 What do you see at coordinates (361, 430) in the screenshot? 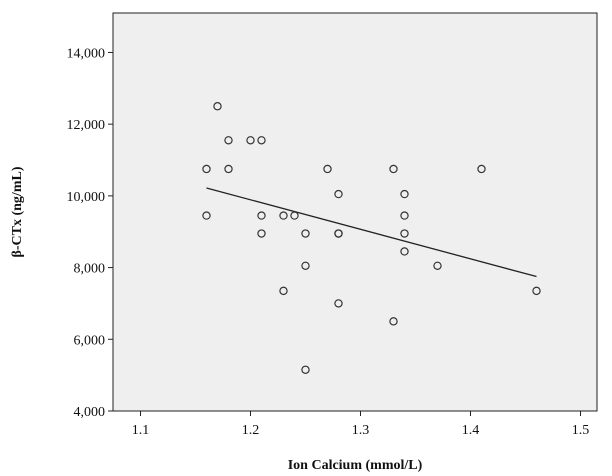
I see `x-tick-label: 1.3` at bounding box center [361, 430].